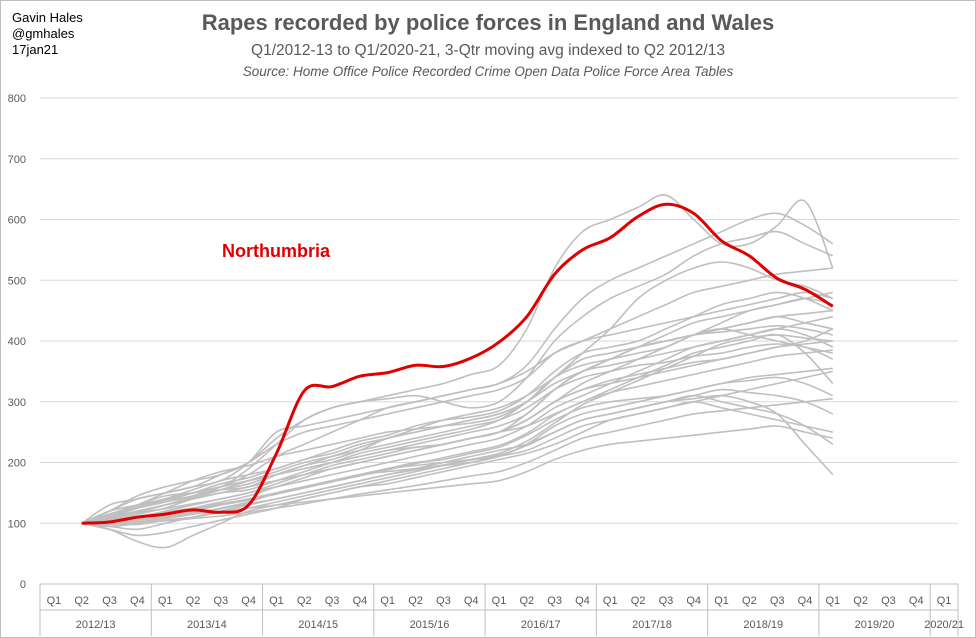  I want to click on author-handle: @gmhales, so click(43, 33).